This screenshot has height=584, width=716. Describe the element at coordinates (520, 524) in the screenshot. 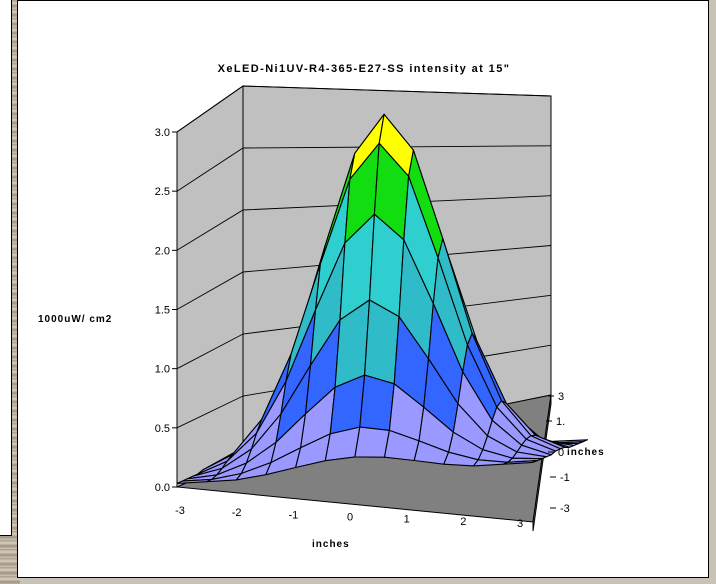

I see `x-tick-label: 3` at that location.